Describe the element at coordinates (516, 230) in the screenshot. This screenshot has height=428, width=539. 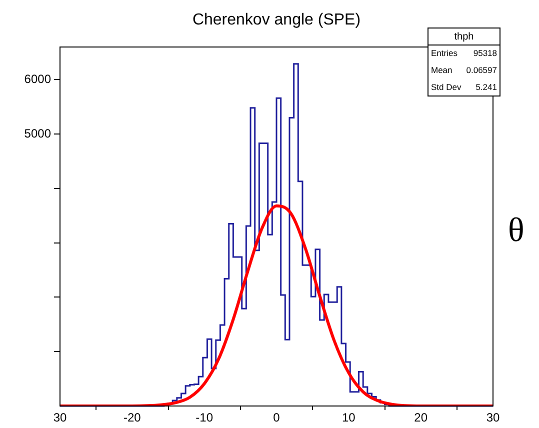
I see `text: θ` at that location.